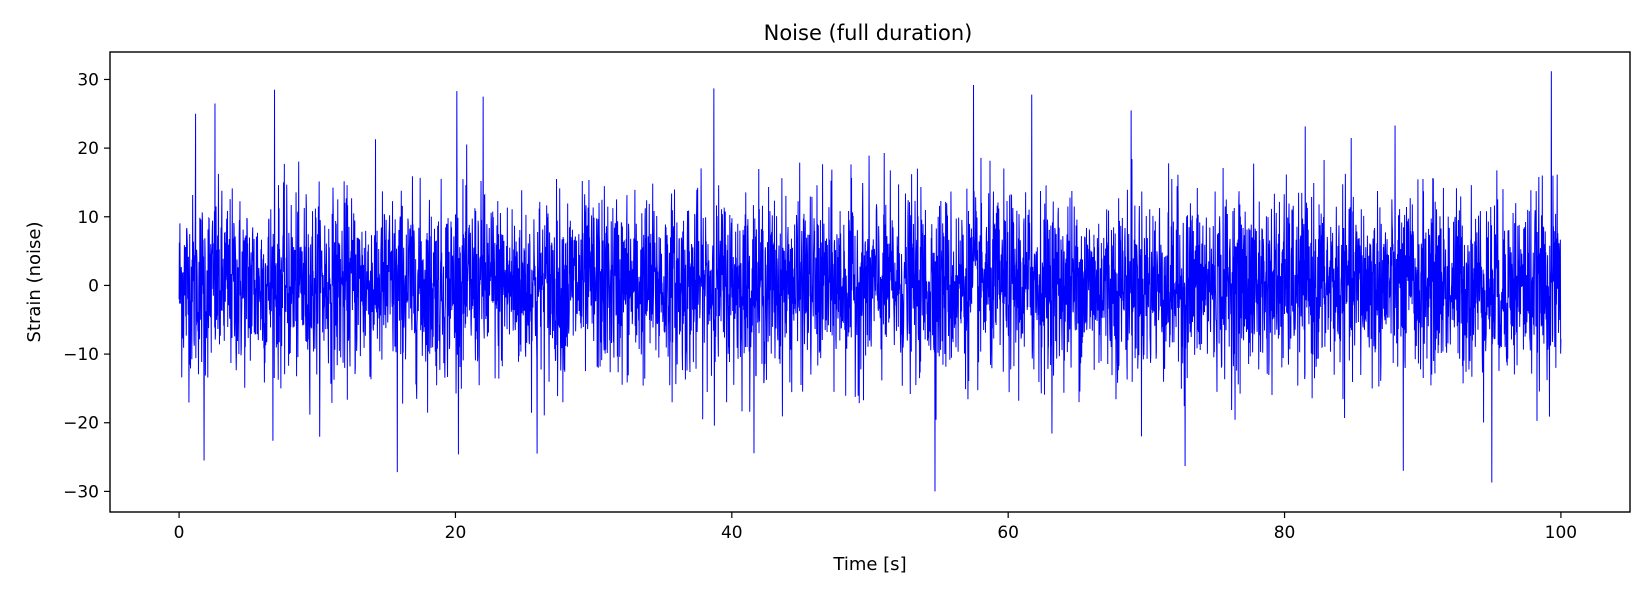  I want to click on y-tick-label: −10, so click(81, 355).